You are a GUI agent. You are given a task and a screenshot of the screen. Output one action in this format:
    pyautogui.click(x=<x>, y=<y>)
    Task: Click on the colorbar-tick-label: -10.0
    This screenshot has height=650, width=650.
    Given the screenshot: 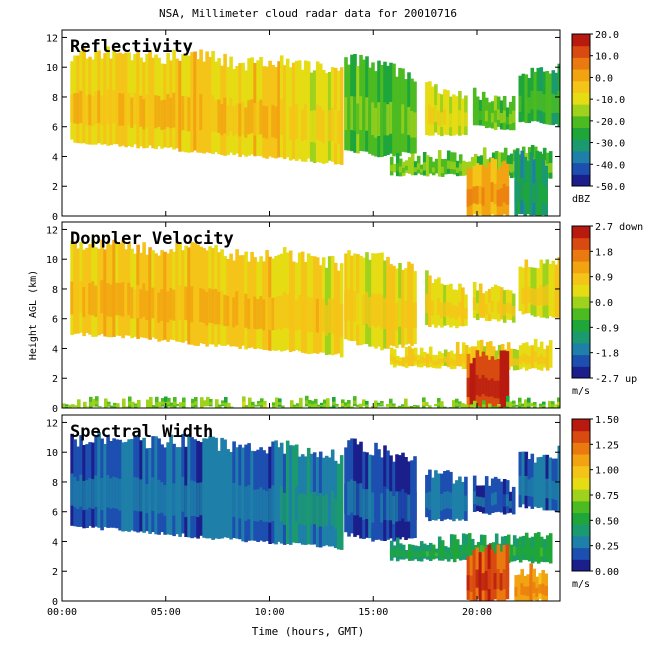 What is the action you would take?
    pyautogui.click(x=610, y=100)
    